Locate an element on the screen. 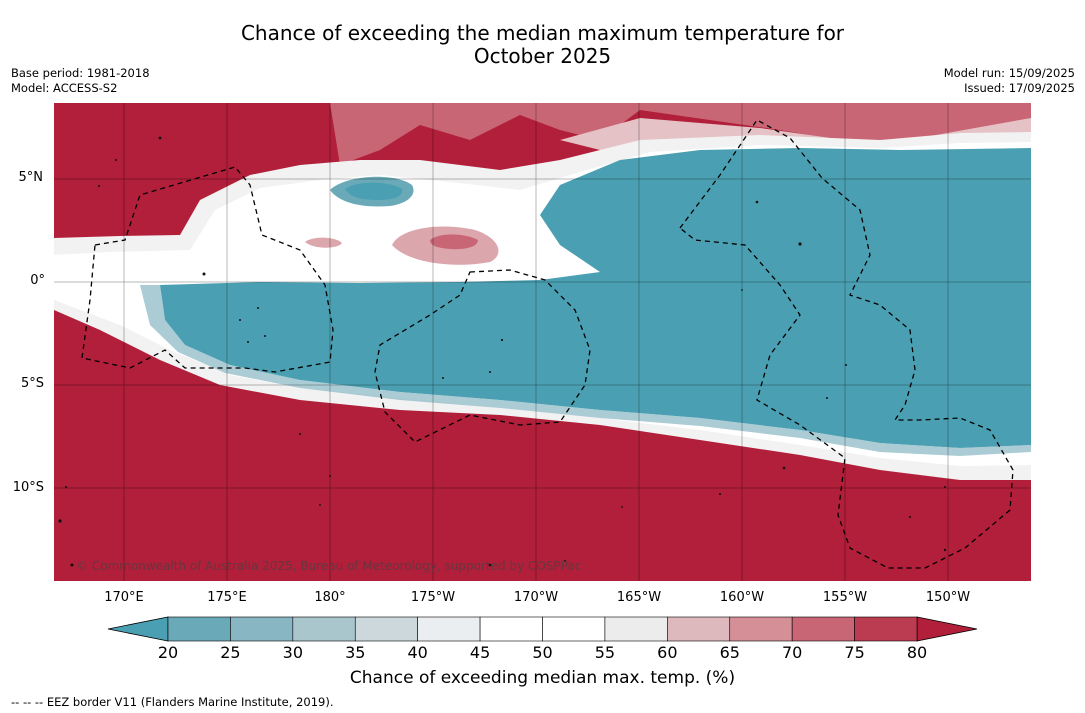 The height and width of the screenshot is (713, 1085). lon-label-170w: 170°W is located at coordinates (536, 597).